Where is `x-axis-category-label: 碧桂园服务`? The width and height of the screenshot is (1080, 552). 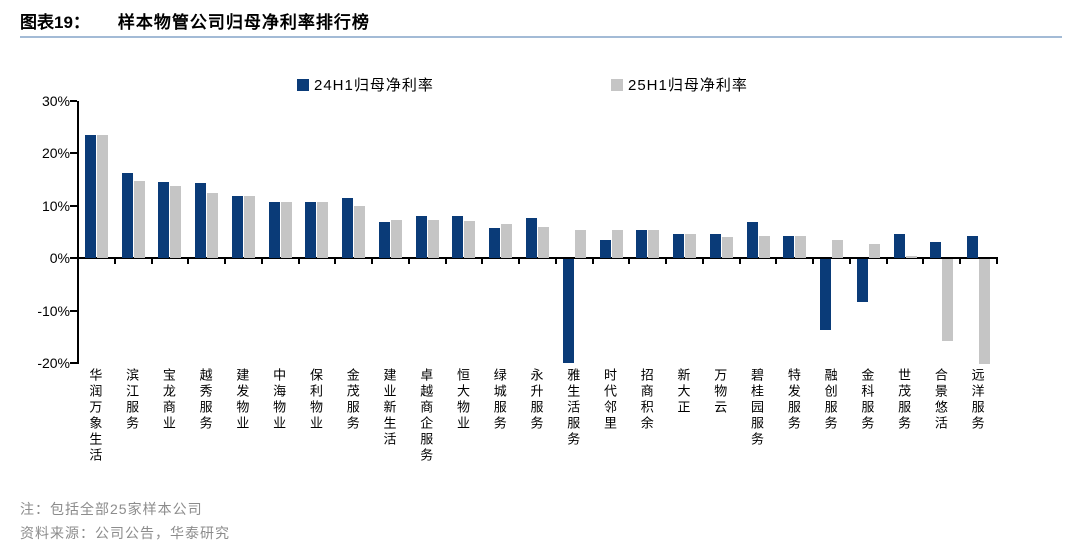 x-axis-category-label: 碧桂园服务 is located at coordinates (757, 408).